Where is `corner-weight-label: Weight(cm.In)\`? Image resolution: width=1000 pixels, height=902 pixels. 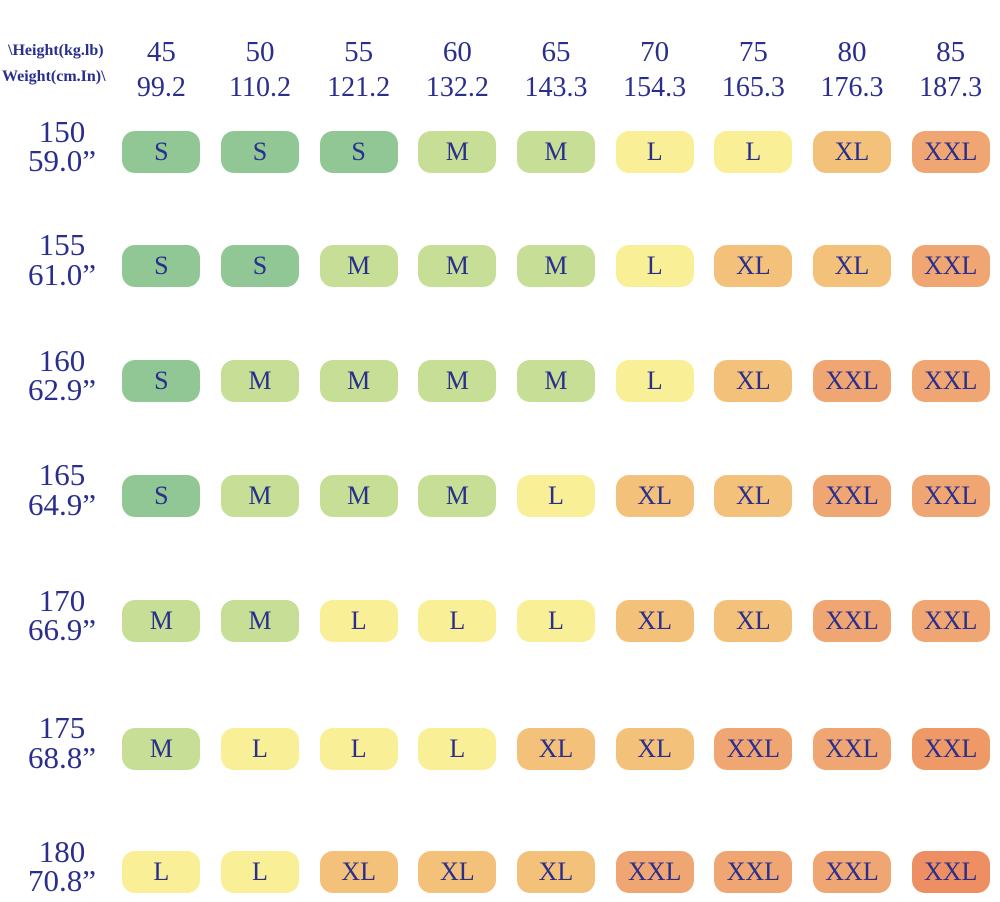 corner-weight-label: Weight(cm.In)\ is located at coordinates (54, 76).